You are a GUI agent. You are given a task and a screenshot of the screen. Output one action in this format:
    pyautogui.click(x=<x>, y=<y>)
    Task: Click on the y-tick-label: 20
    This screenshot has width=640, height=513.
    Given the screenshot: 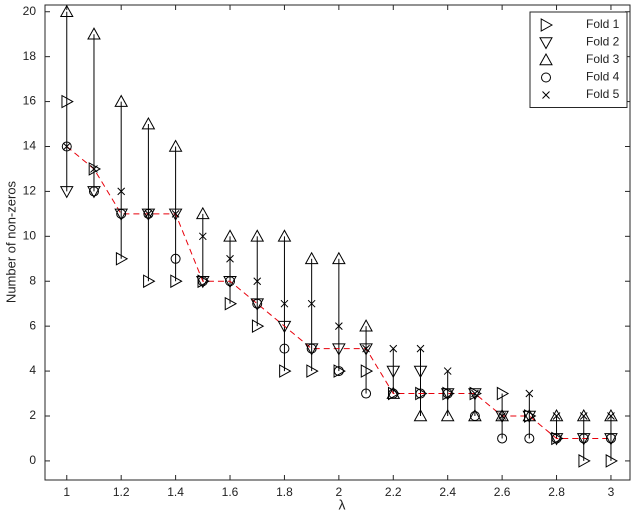 What is the action you would take?
    pyautogui.click(x=30, y=11)
    